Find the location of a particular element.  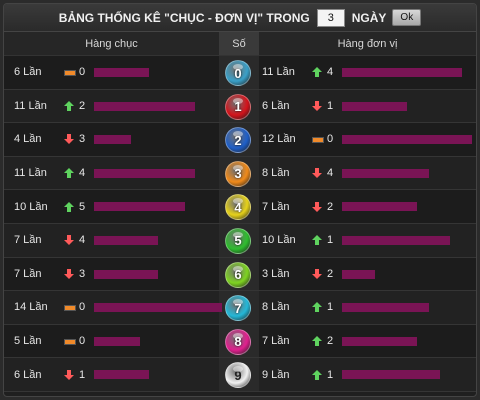

digit-ball: 8 is located at coordinates (238, 341).